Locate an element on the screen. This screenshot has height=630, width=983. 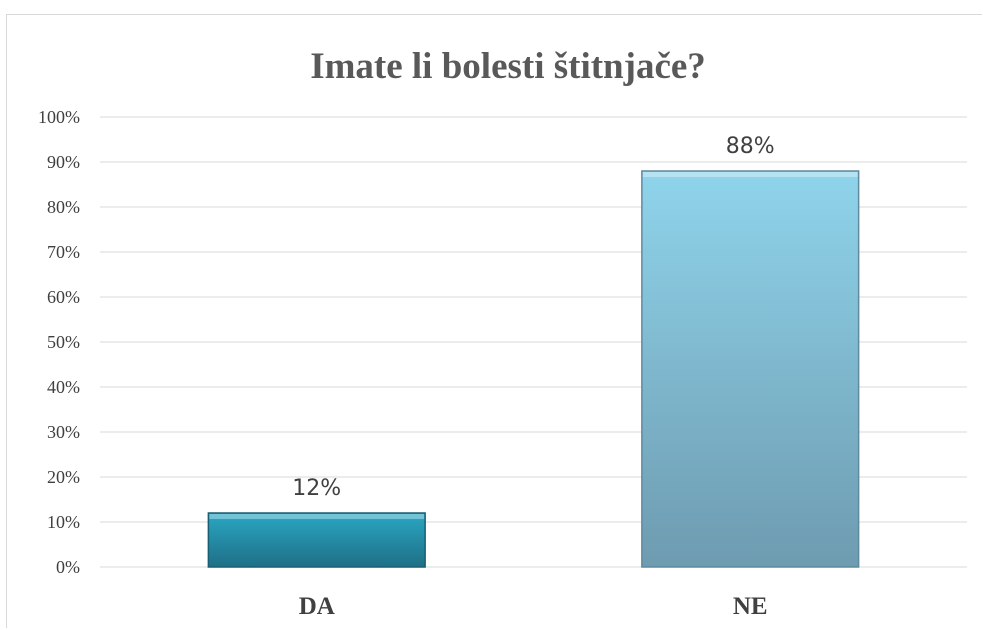
bar-da is located at coordinates (316, 540).